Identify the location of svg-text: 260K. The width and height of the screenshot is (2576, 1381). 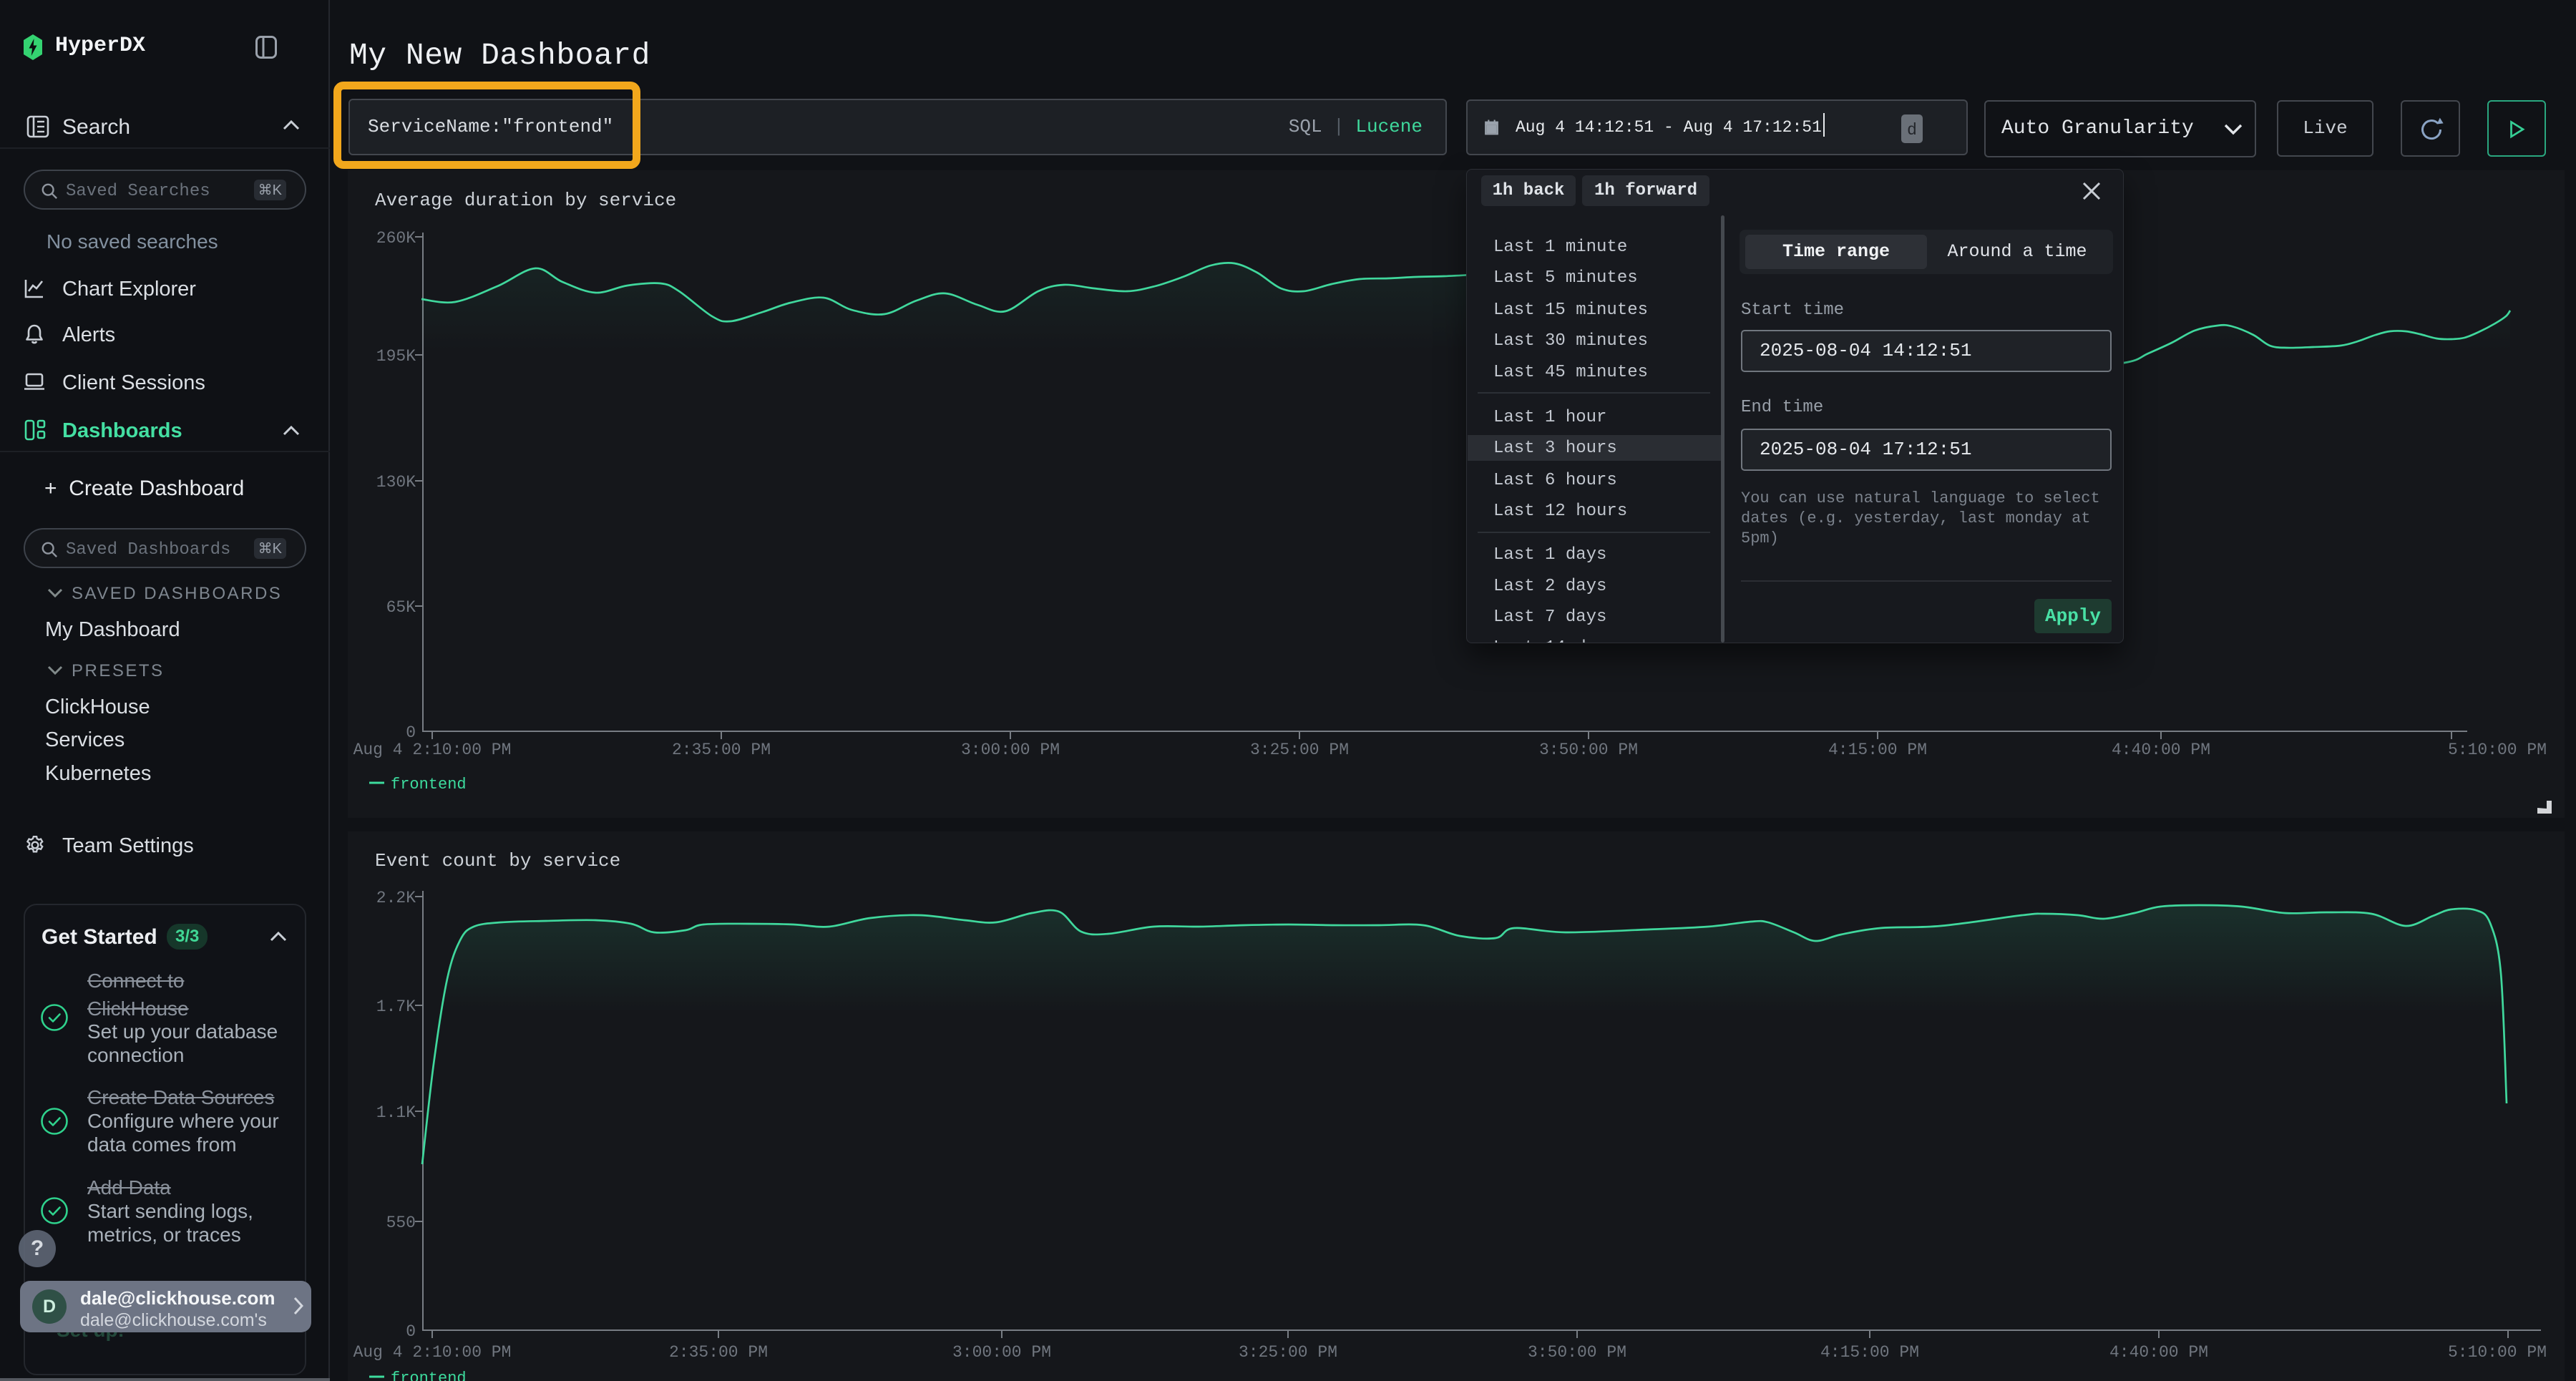
(396, 238).